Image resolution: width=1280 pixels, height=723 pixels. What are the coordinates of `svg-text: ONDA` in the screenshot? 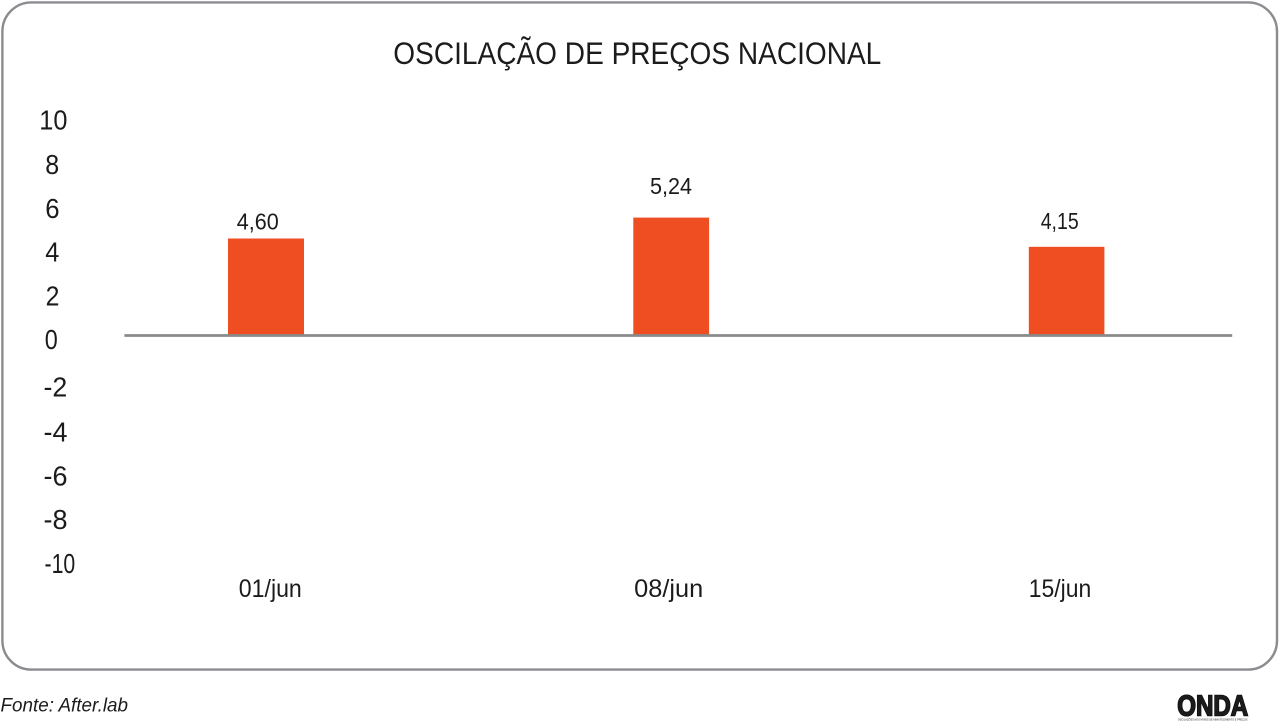 It's located at (1212, 707).